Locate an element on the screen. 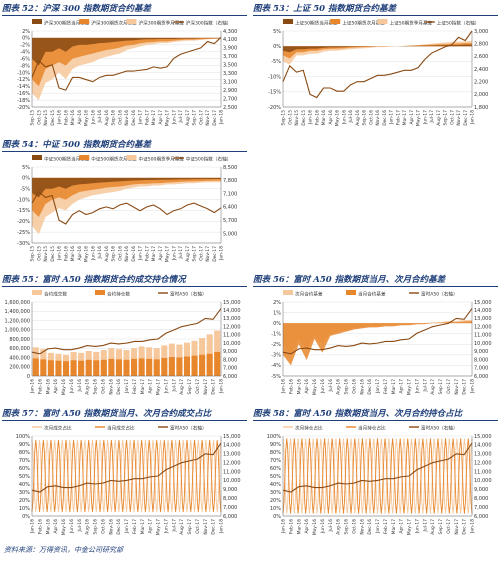 Image resolution: width=500 pixels, height=562 pixels. title-divider is located at coordinates (375, 420).